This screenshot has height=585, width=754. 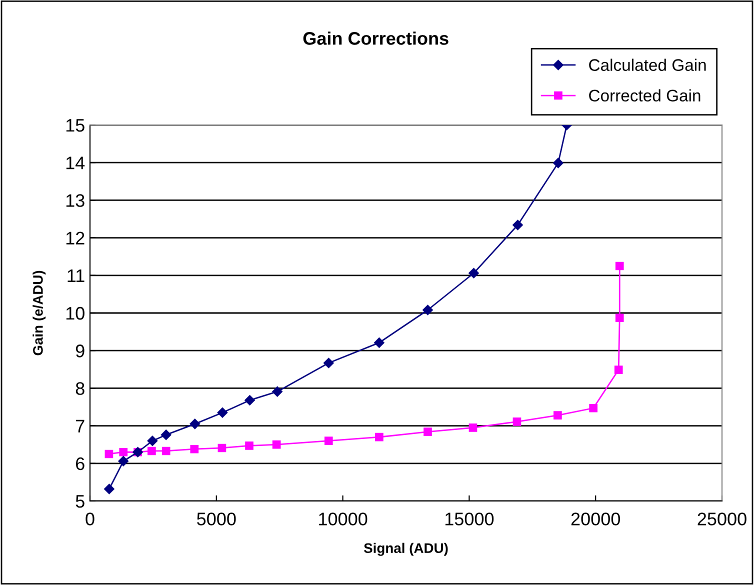 I want to click on x-tick-label: 0, so click(x=90, y=519).